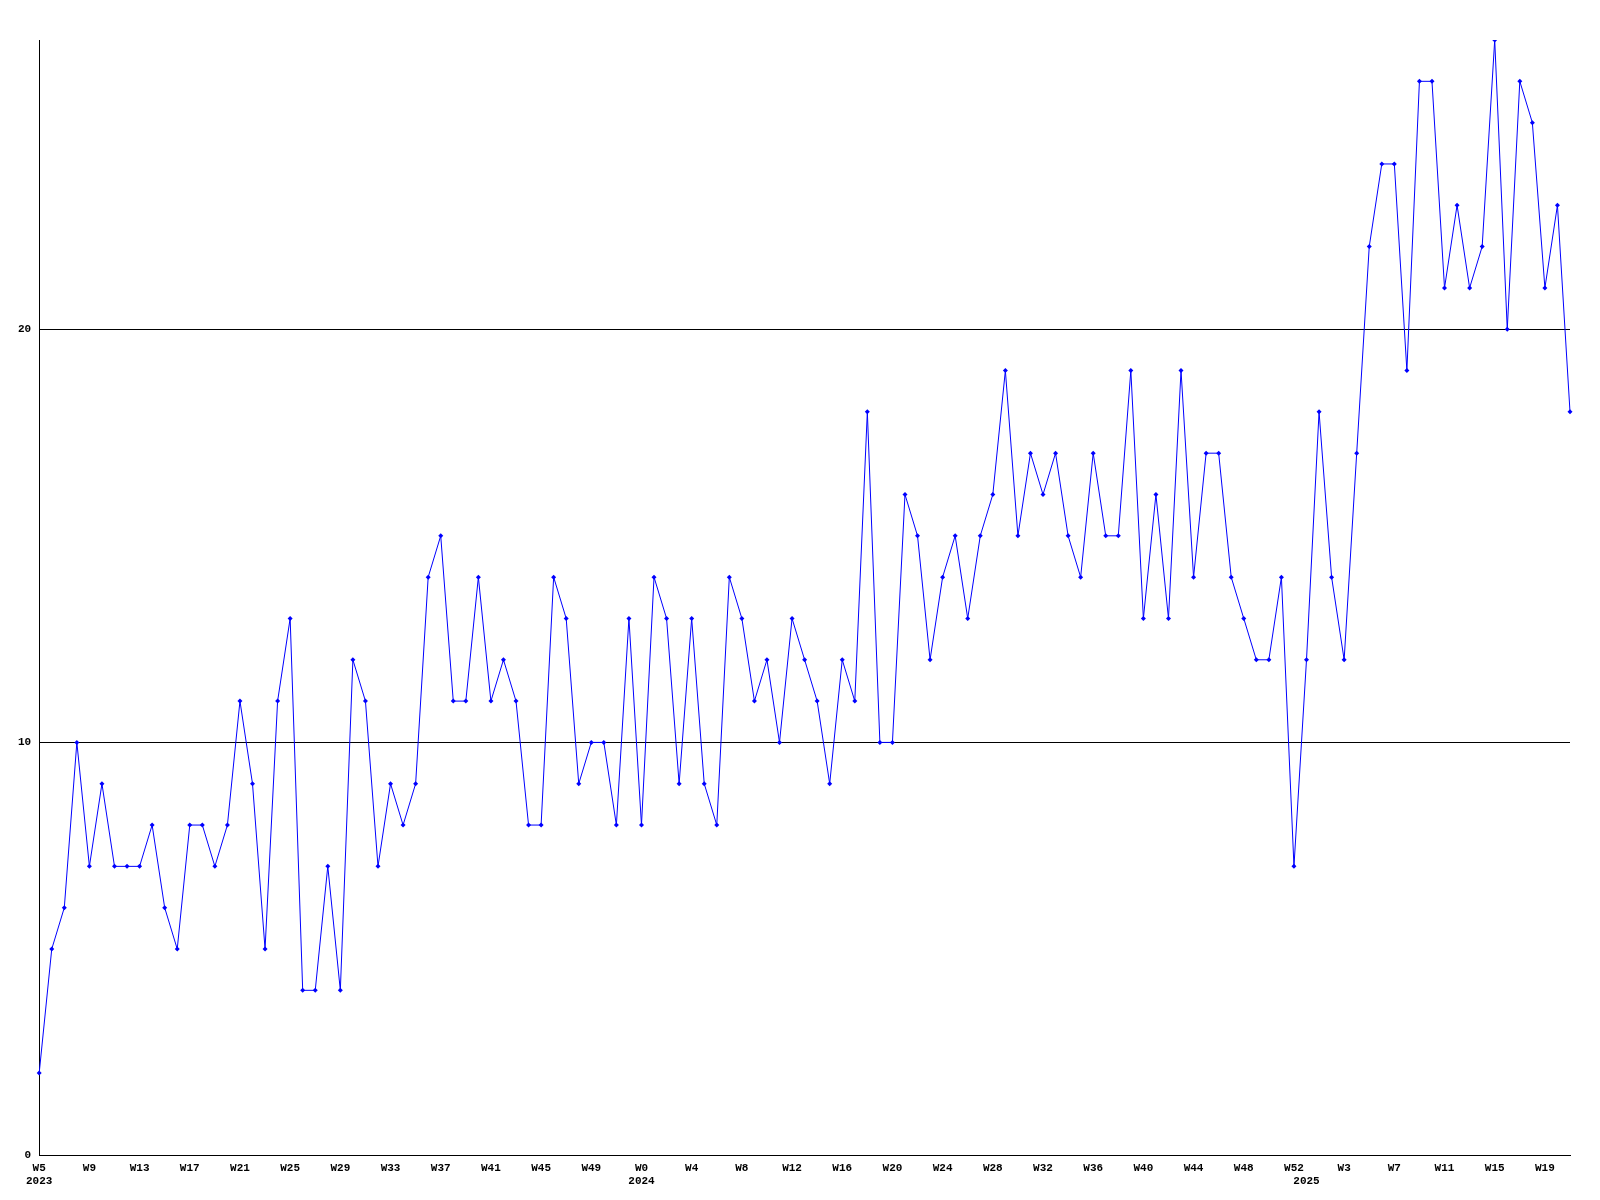  I want to click on x-tick-label: W44, so click(1193, 1167).